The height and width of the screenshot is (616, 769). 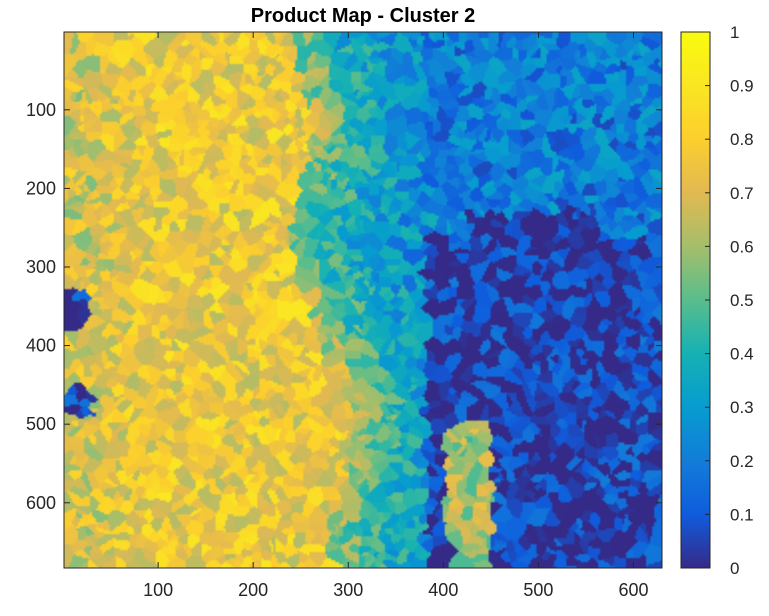 I want to click on colorbar-tick-label: 1, so click(x=734, y=32).